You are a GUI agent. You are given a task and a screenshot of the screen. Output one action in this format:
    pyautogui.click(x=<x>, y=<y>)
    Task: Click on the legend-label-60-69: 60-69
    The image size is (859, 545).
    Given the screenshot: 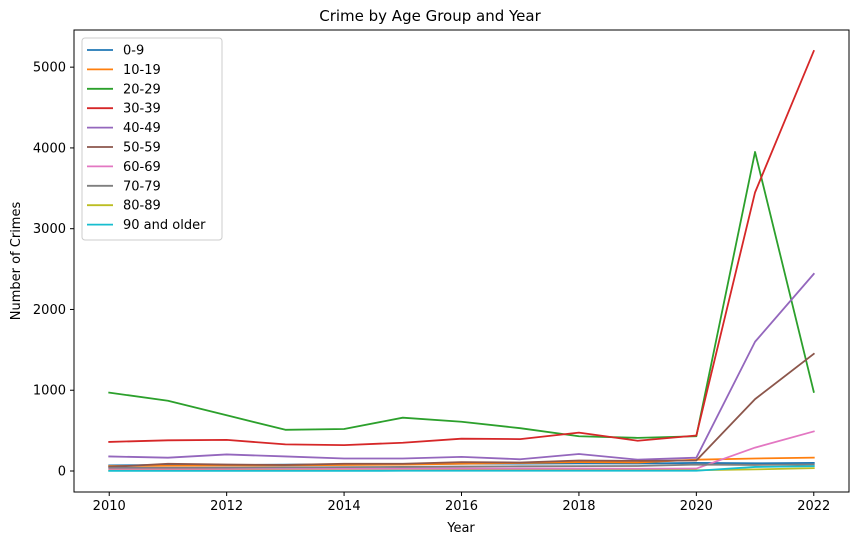 What is the action you would take?
    pyautogui.click(x=142, y=167)
    